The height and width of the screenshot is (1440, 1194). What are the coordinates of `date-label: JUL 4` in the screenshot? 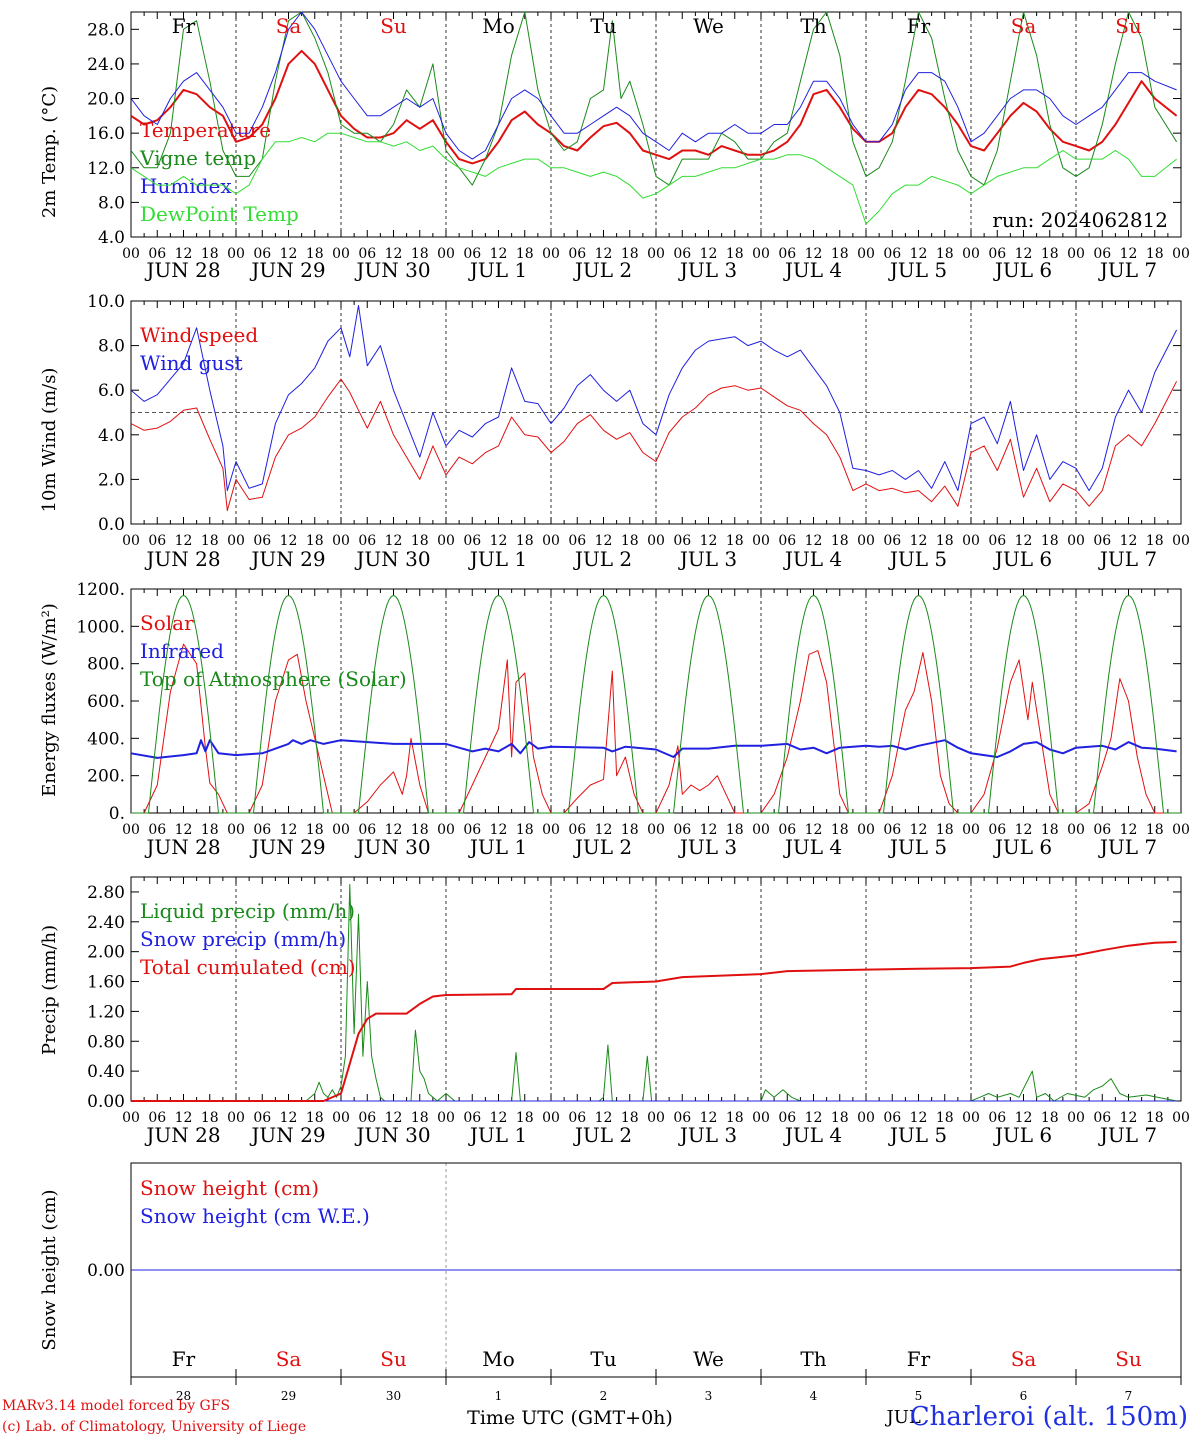 It's located at (812, 1135).